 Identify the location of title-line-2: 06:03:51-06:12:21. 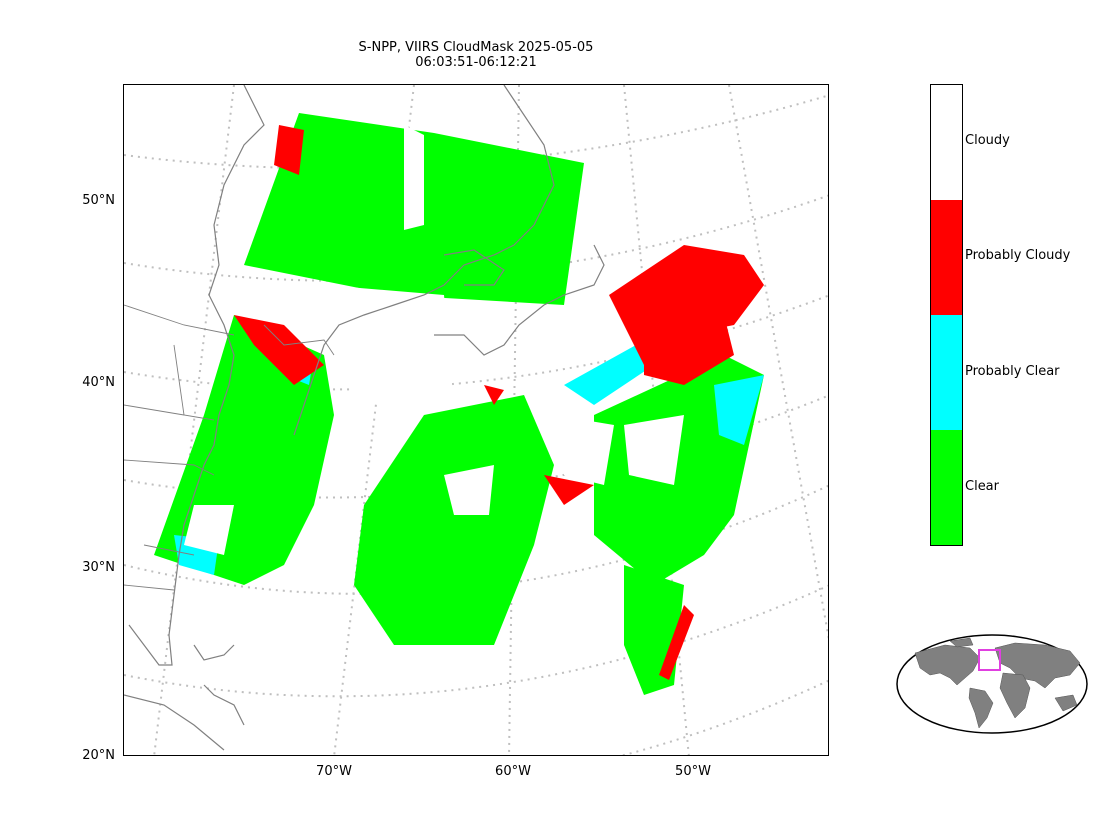
(476, 62).